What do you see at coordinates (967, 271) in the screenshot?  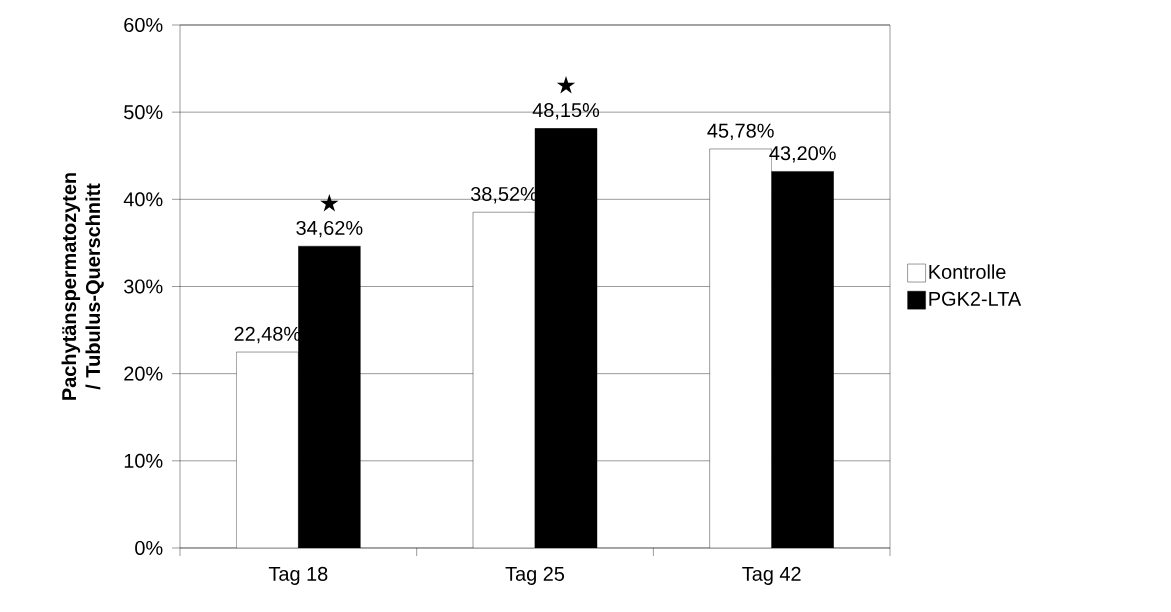 I see `legend-label: Kontrolle` at bounding box center [967, 271].